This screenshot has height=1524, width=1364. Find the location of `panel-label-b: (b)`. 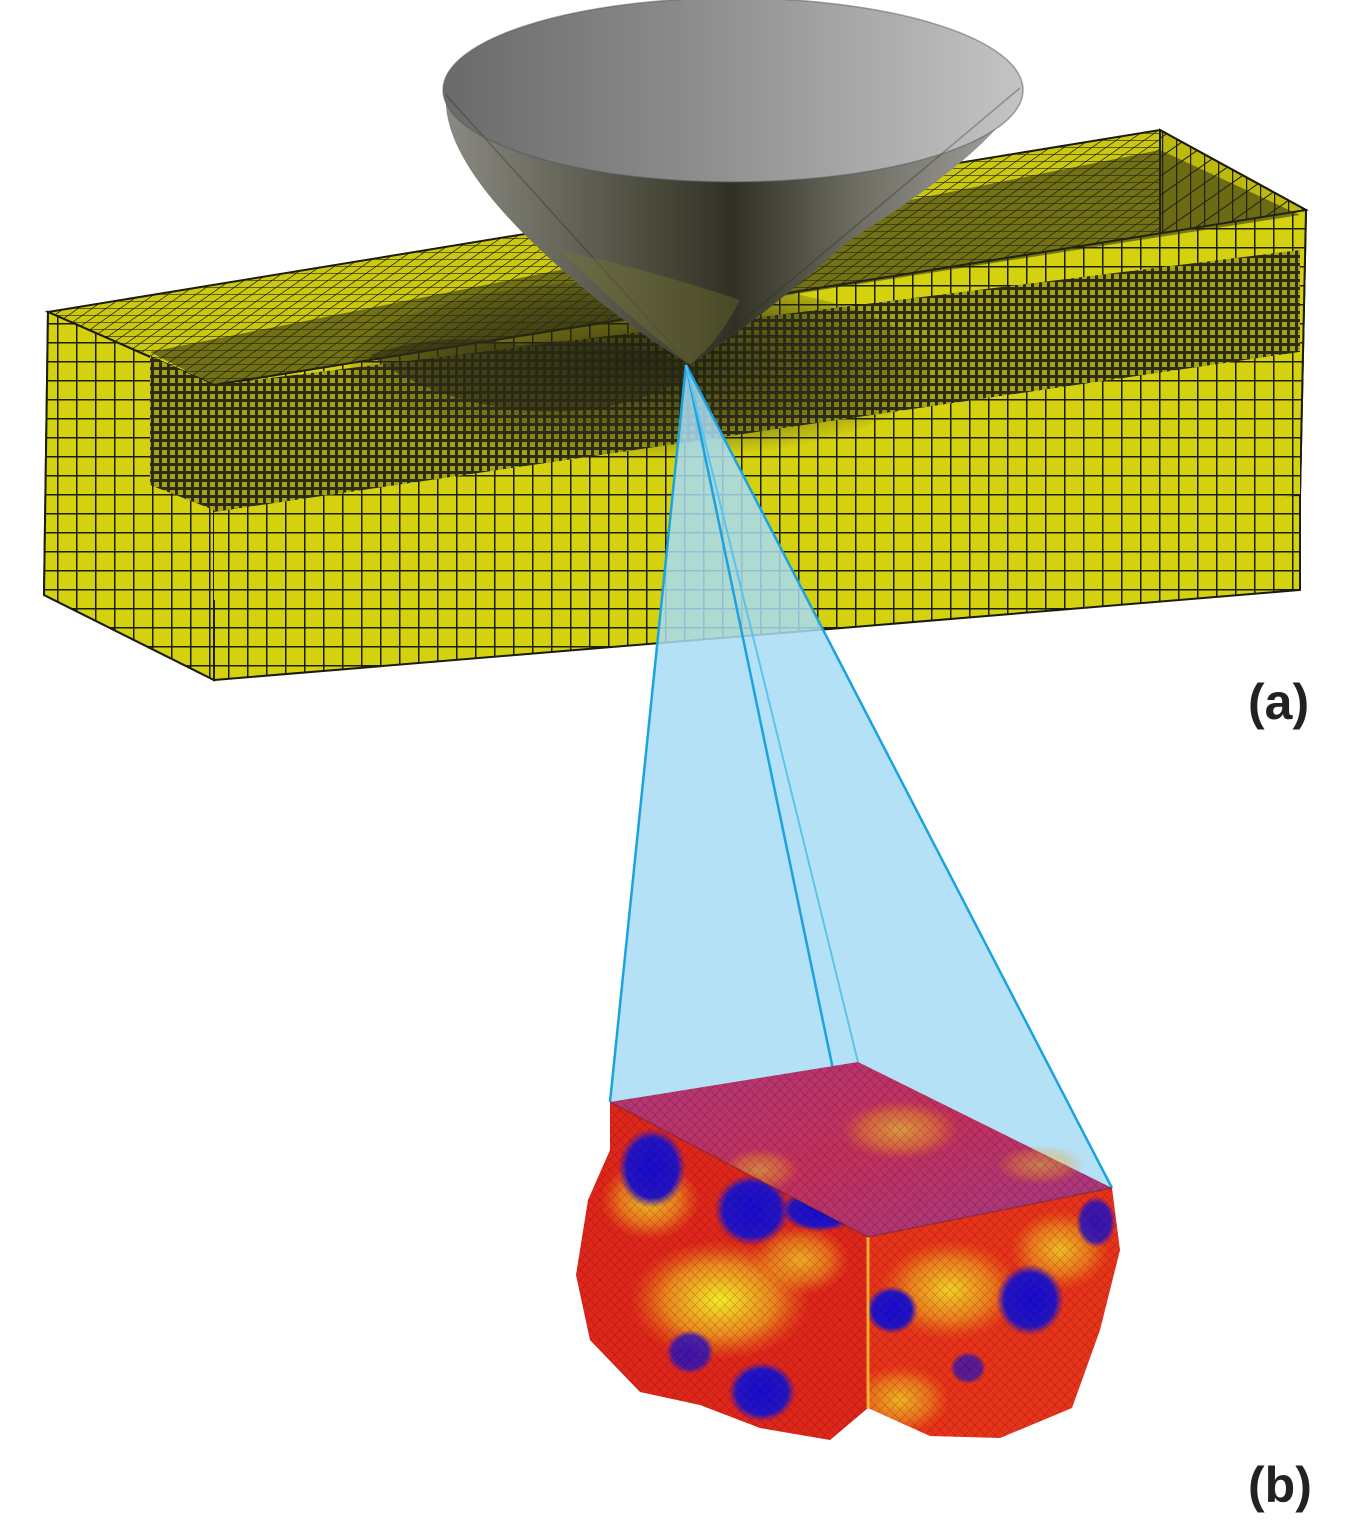

panel-label-b: (b) is located at coordinates (1280, 1485).